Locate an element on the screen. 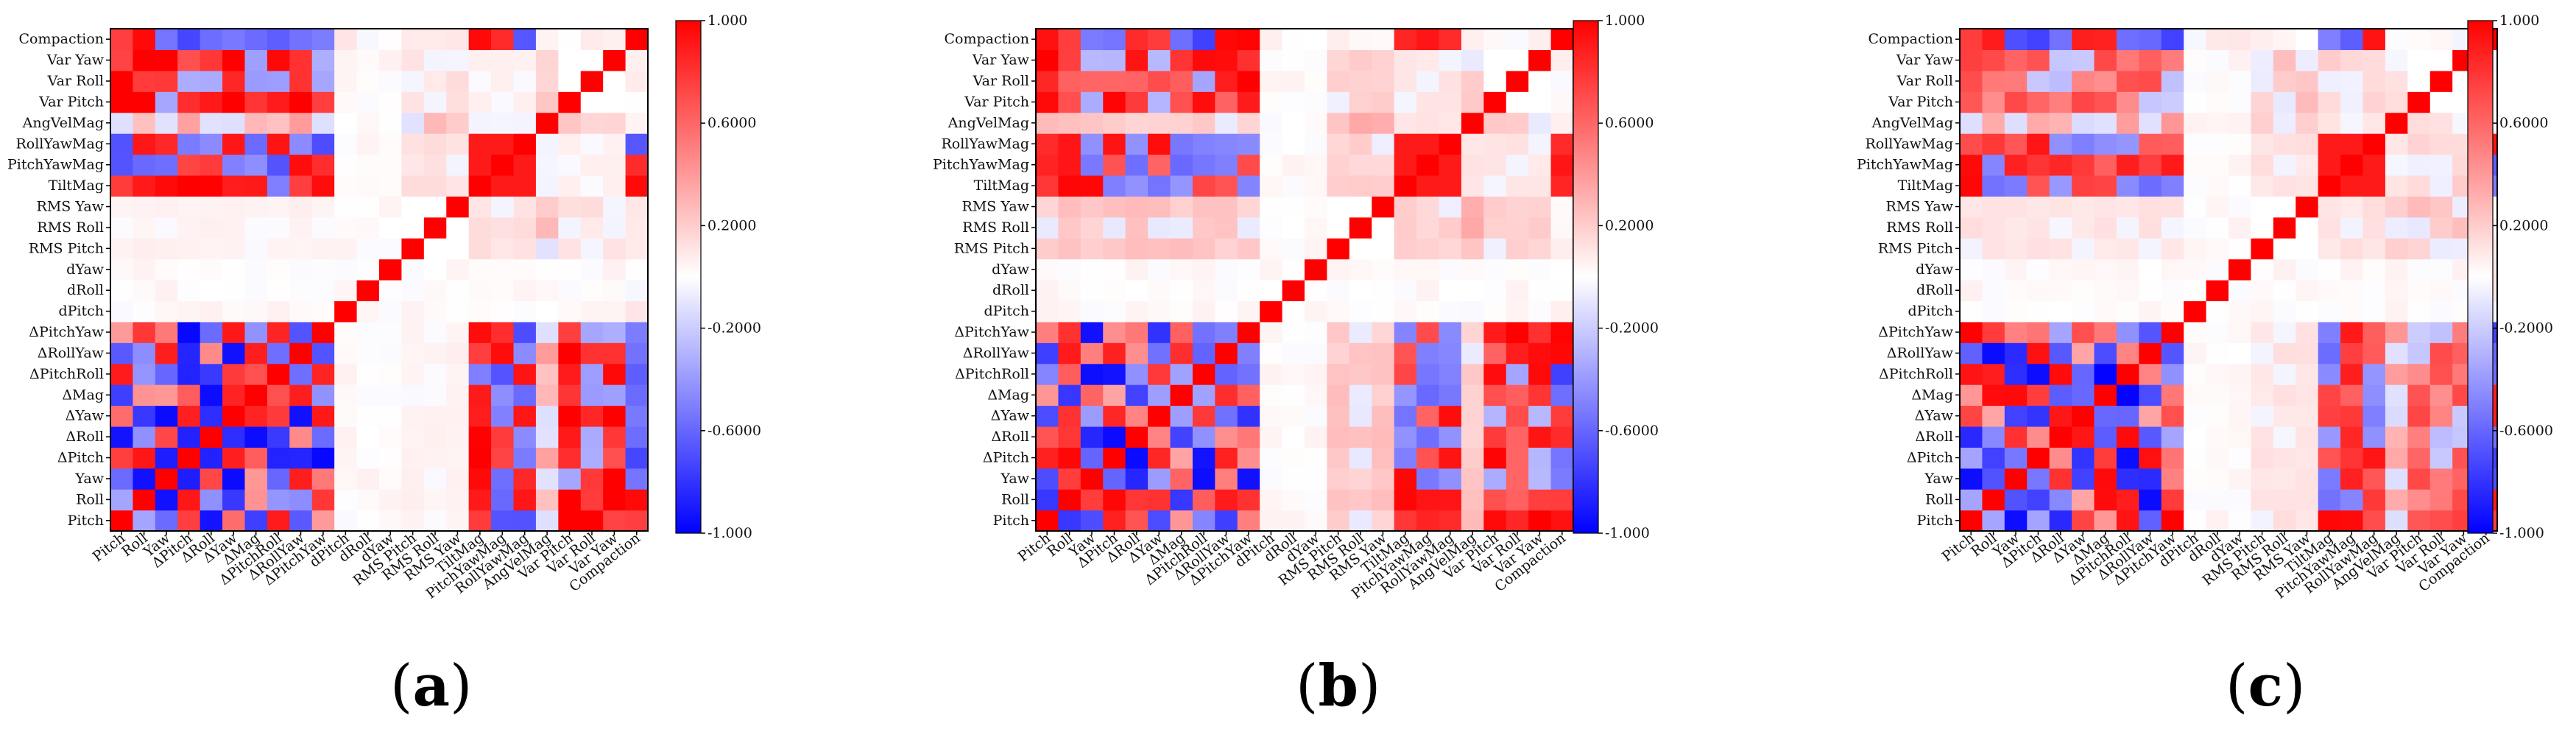 This screenshot has width=2576, height=746. y-tick-label: Yaw is located at coordinates (1938, 479).